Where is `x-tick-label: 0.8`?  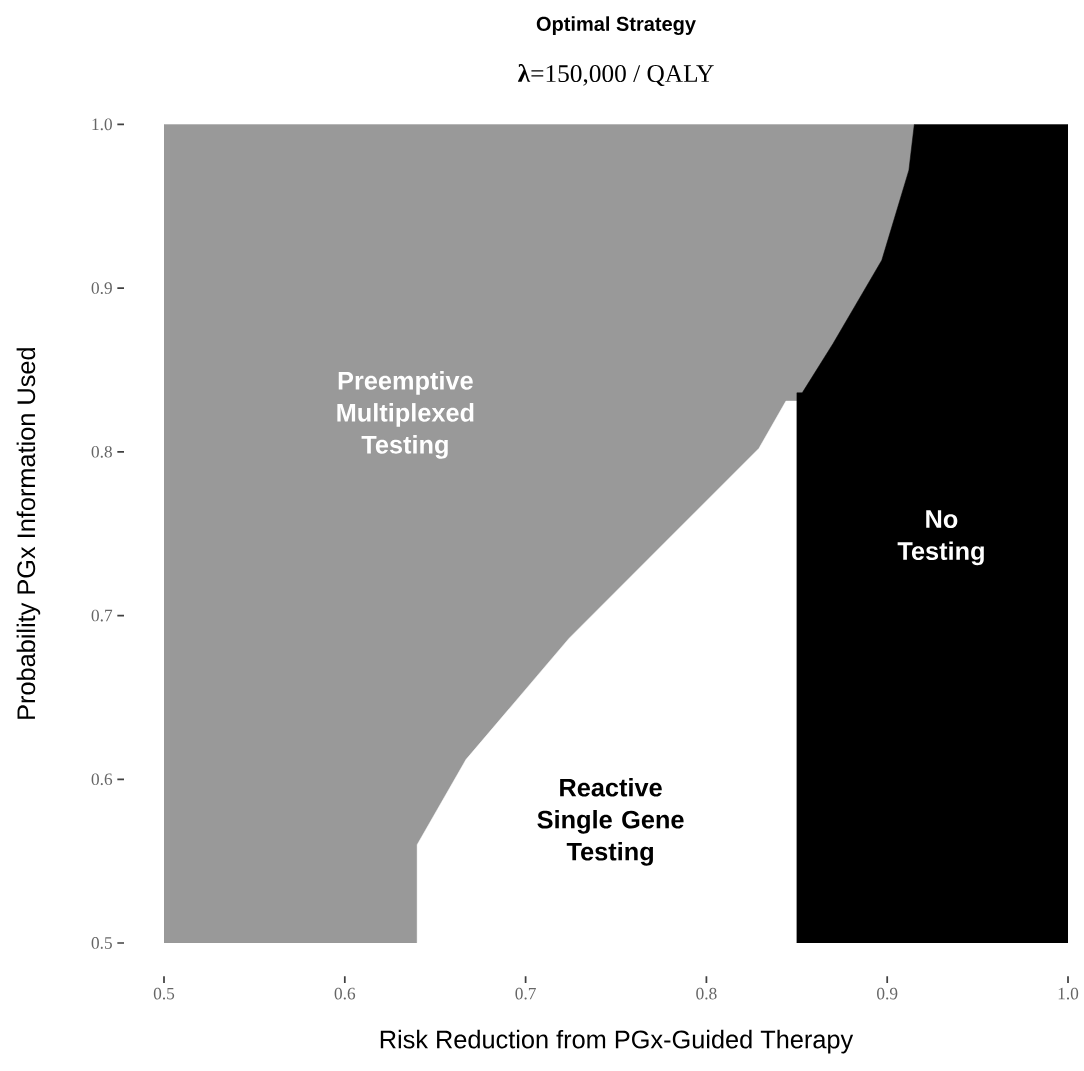 x-tick-label: 0.8 is located at coordinates (706, 993).